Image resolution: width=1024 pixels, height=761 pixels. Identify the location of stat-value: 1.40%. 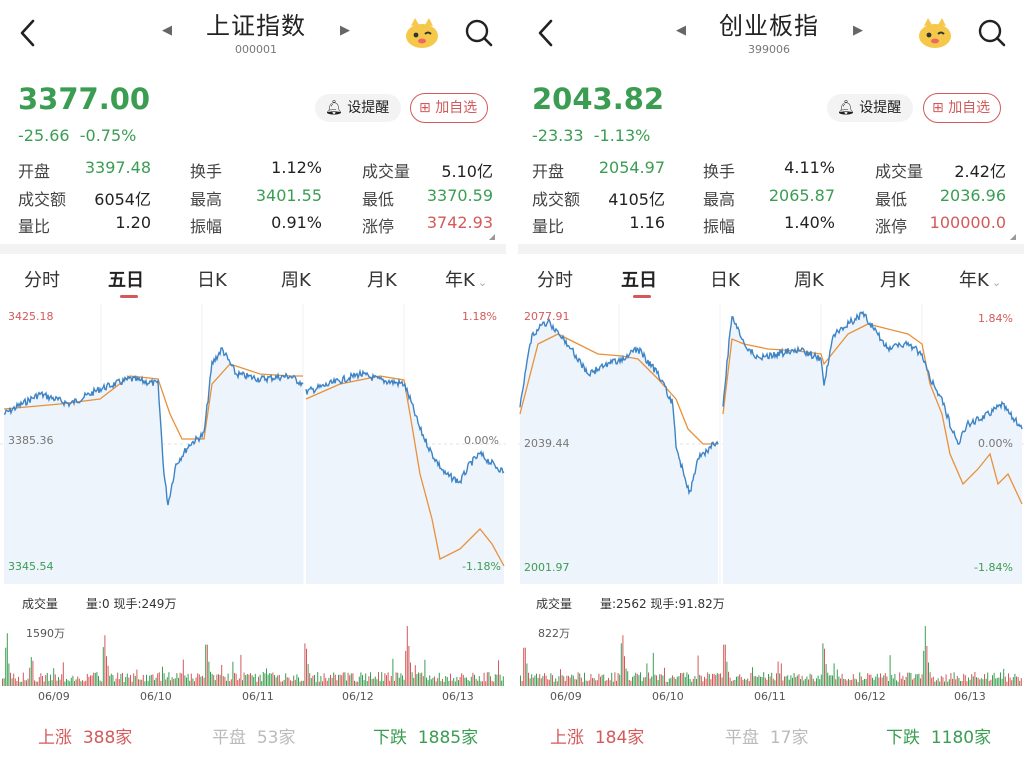
(809, 222).